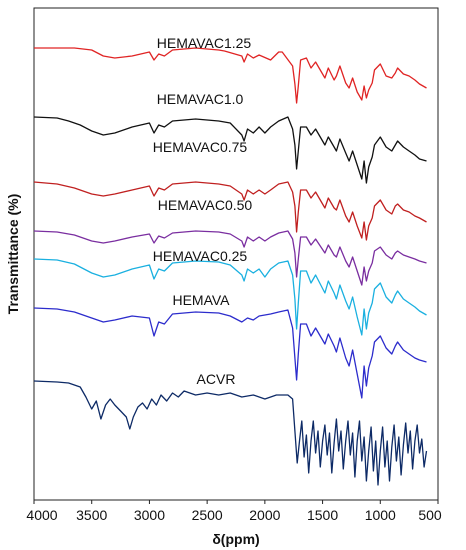 The width and height of the screenshot is (466, 550). What do you see at coordinates (91, 515) in the screenshot?
I see `x-tick-label: 3500` at bounding box center [91, 515].